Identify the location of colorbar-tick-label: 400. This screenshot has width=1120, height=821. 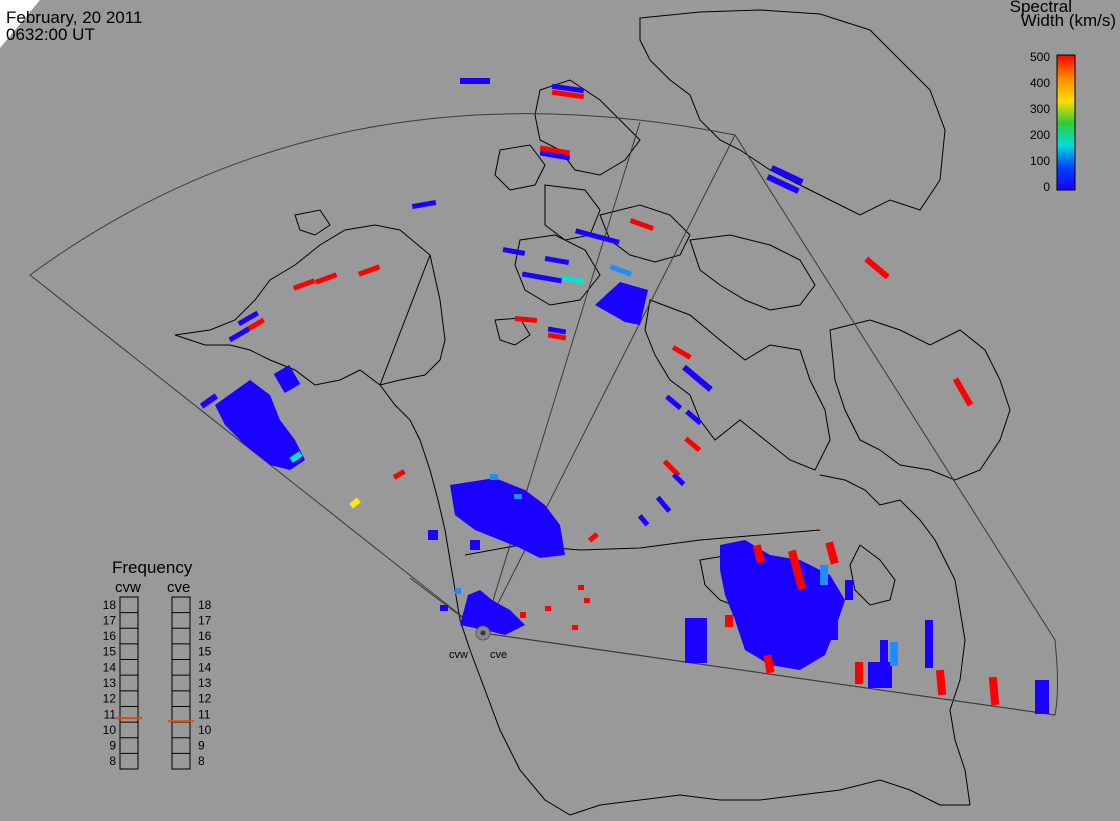
(1040, 83).